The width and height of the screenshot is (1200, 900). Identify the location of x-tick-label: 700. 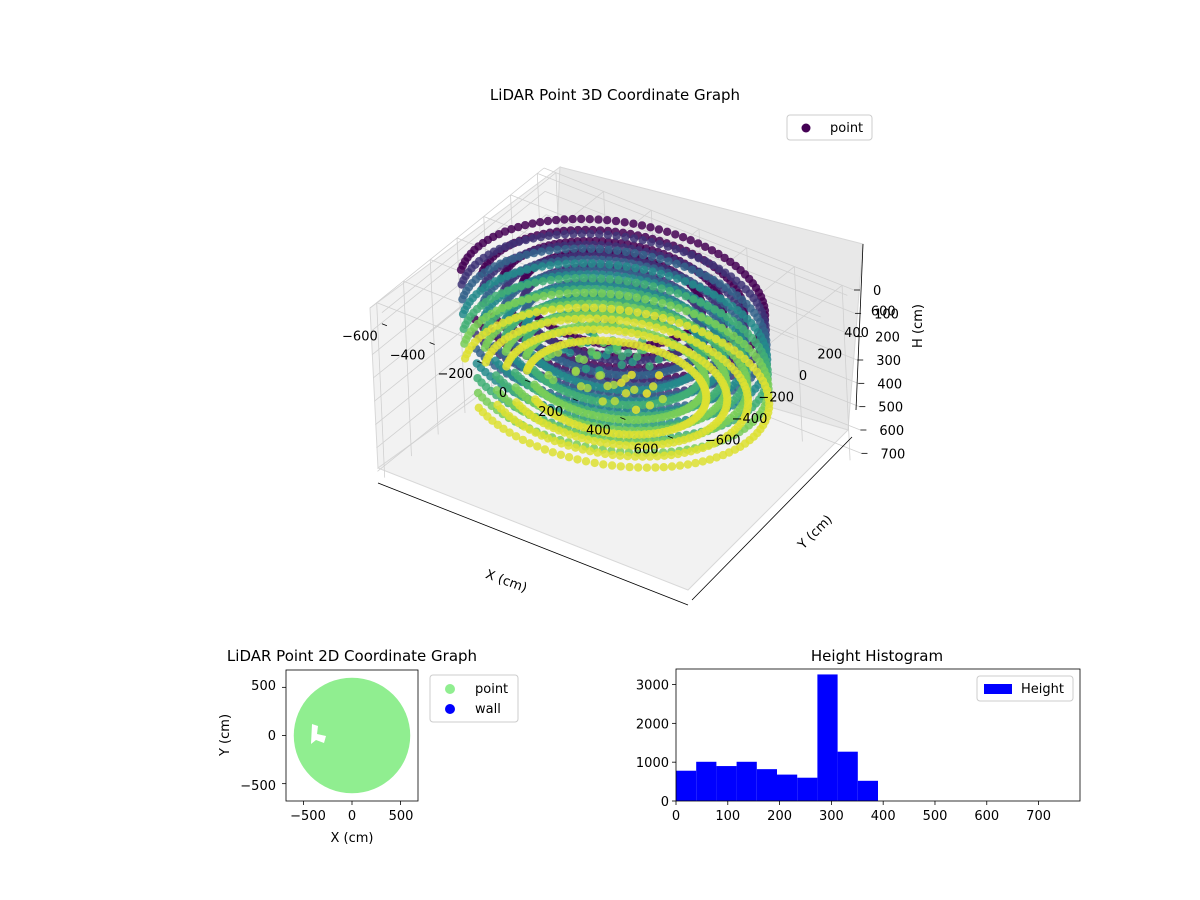
(1038, 816).